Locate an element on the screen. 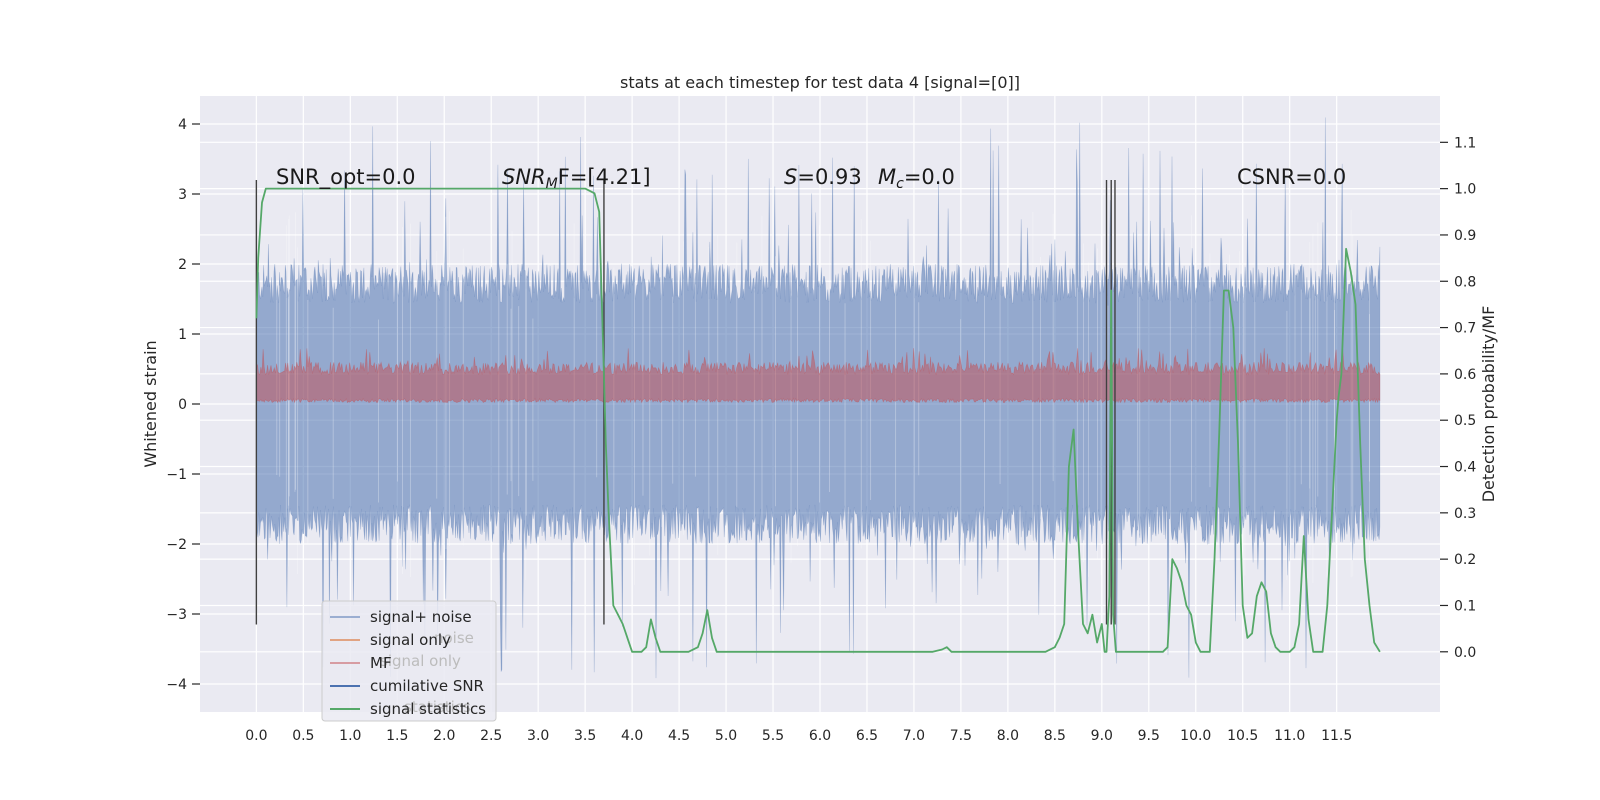 This screenshot has width=1600, height=800. annotation-mc-value: =0.0 is located at coordinates (929, 177).